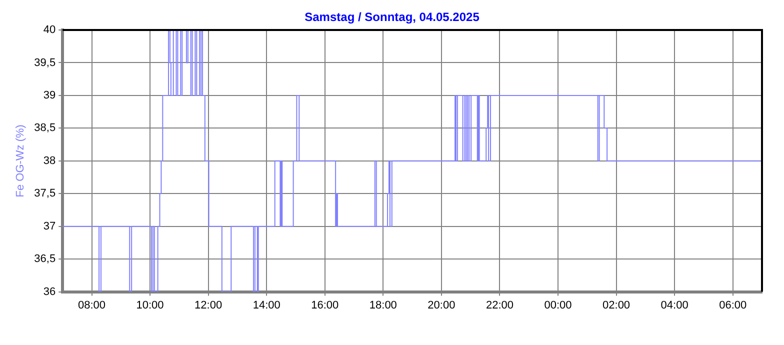 The width and height of the screenshot is (784, 345). What do you see at coordinates (45, 128) in the screenshot?
I see `y-tick-label: 38,5` at bounding box center [45, 128].